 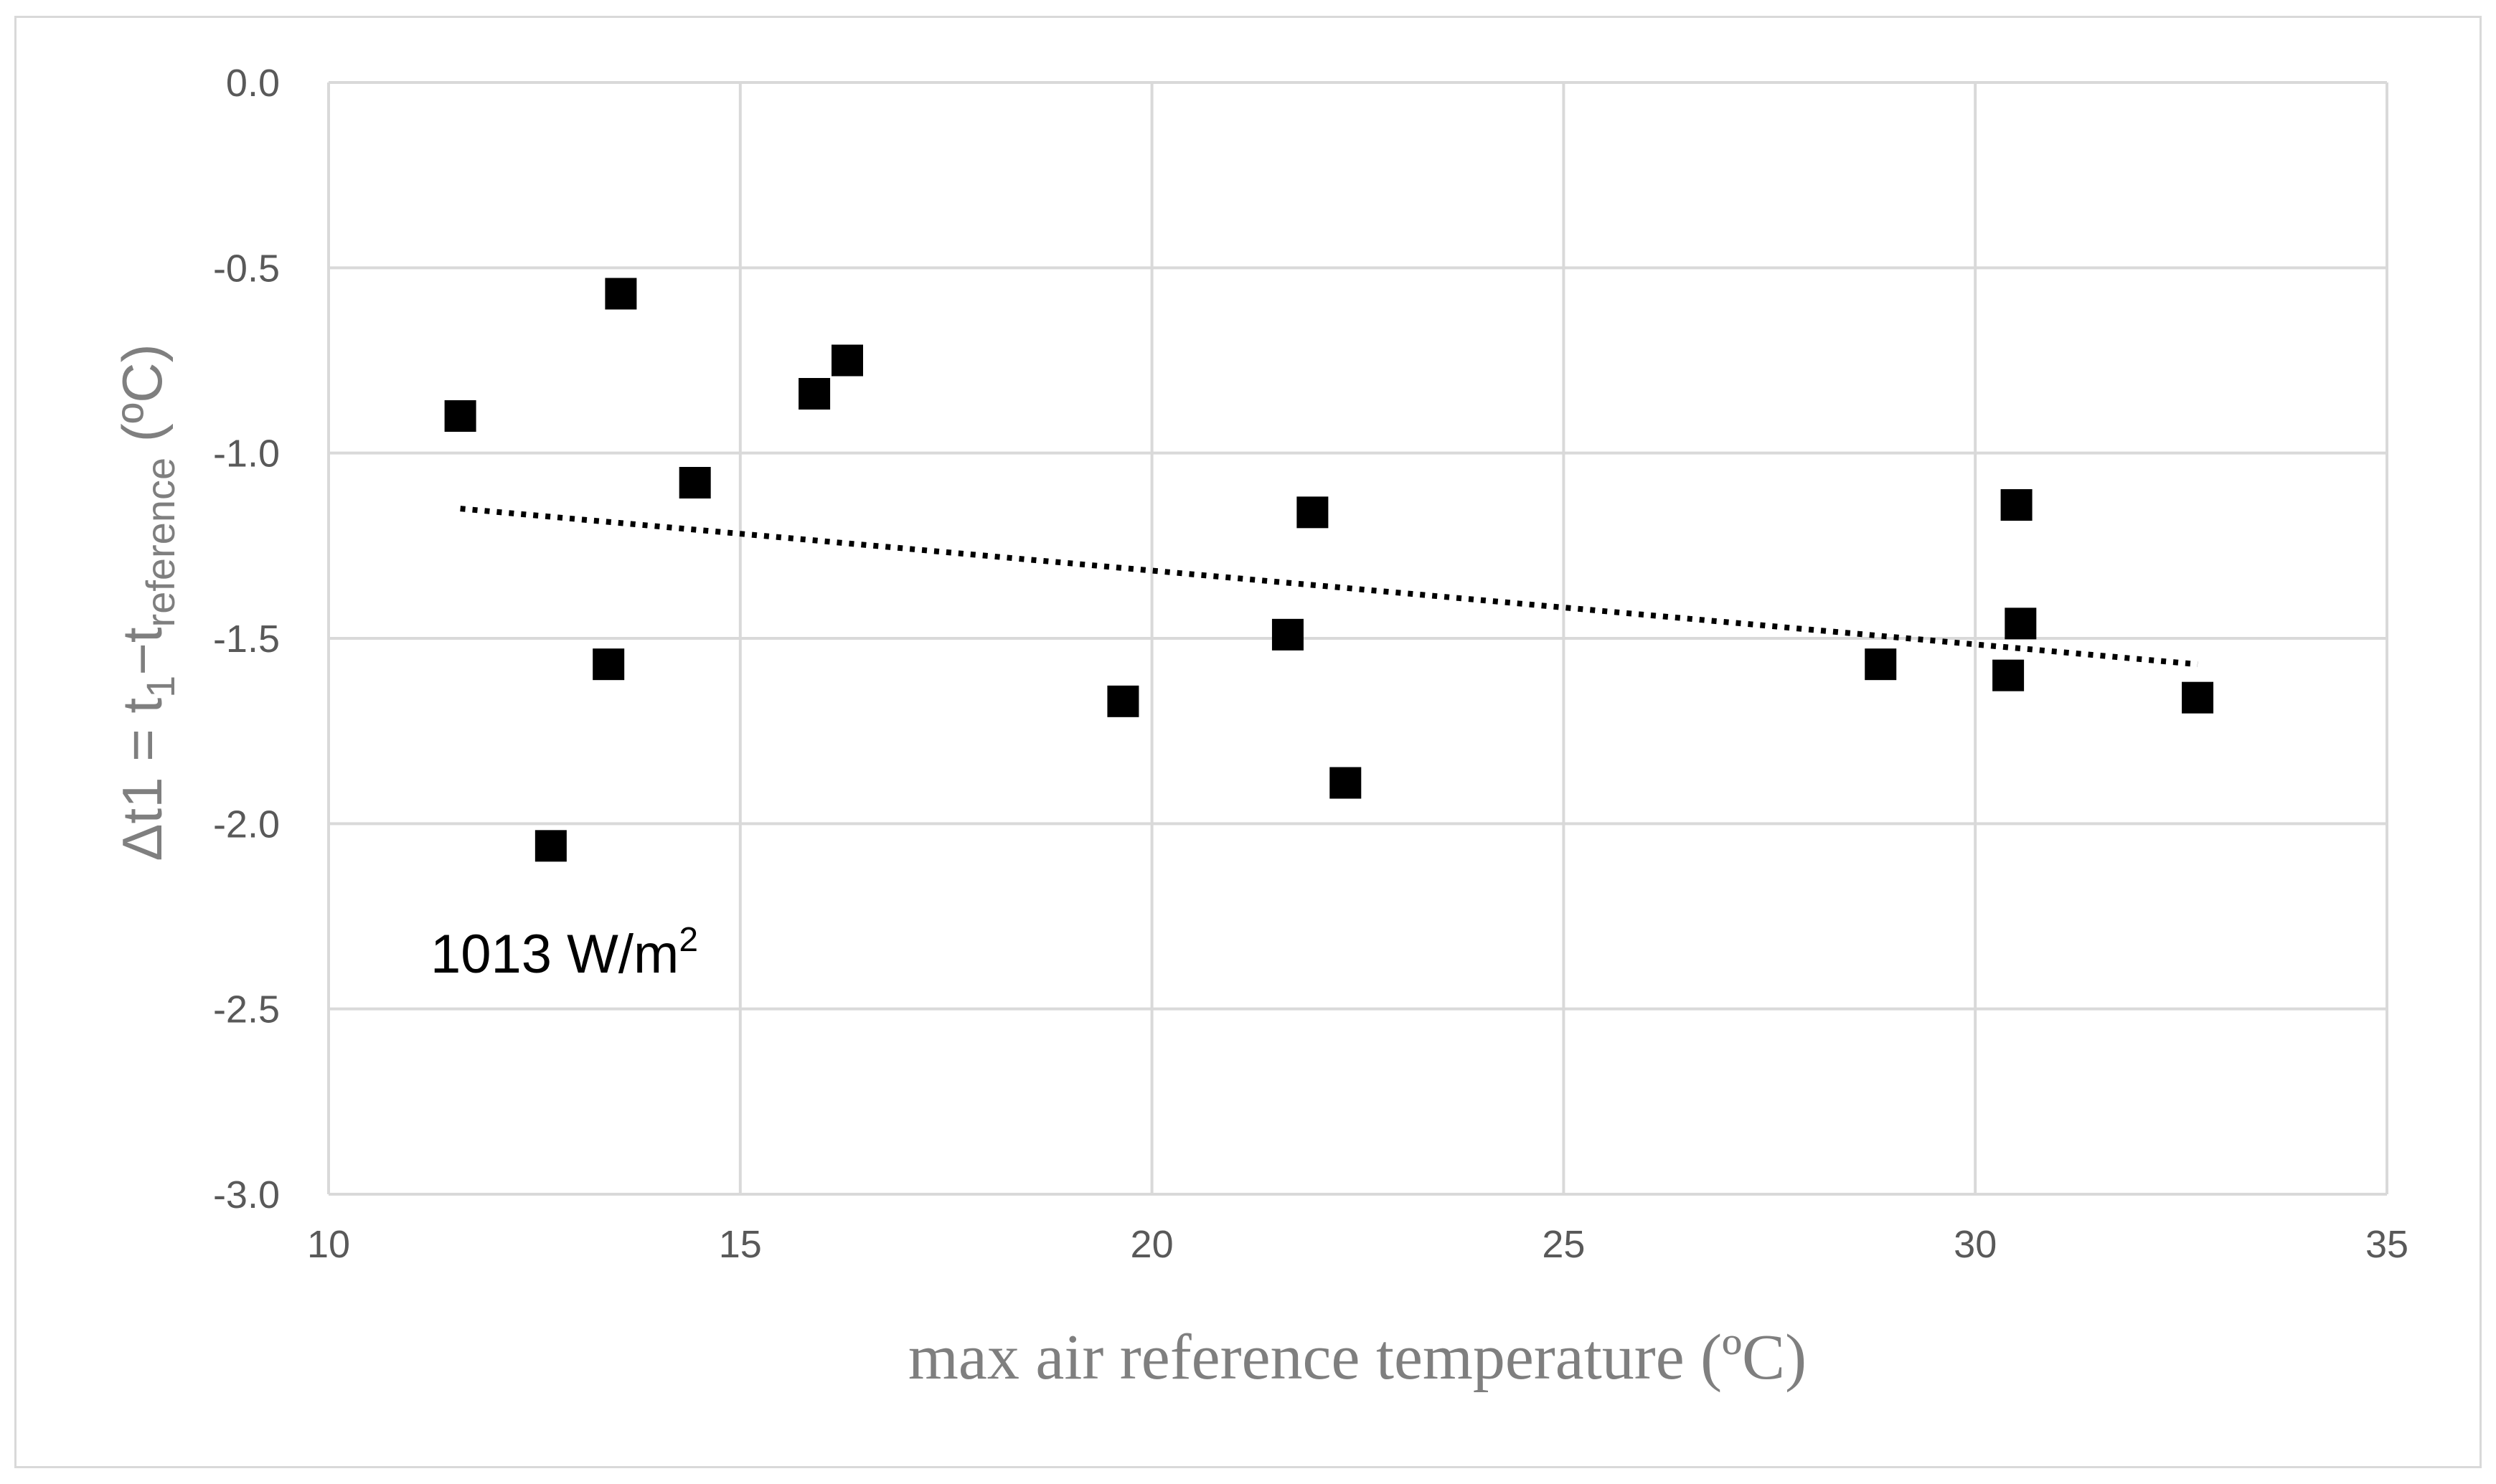 I want to click on annotation-superscript: 2, so click(x=688, y=940).